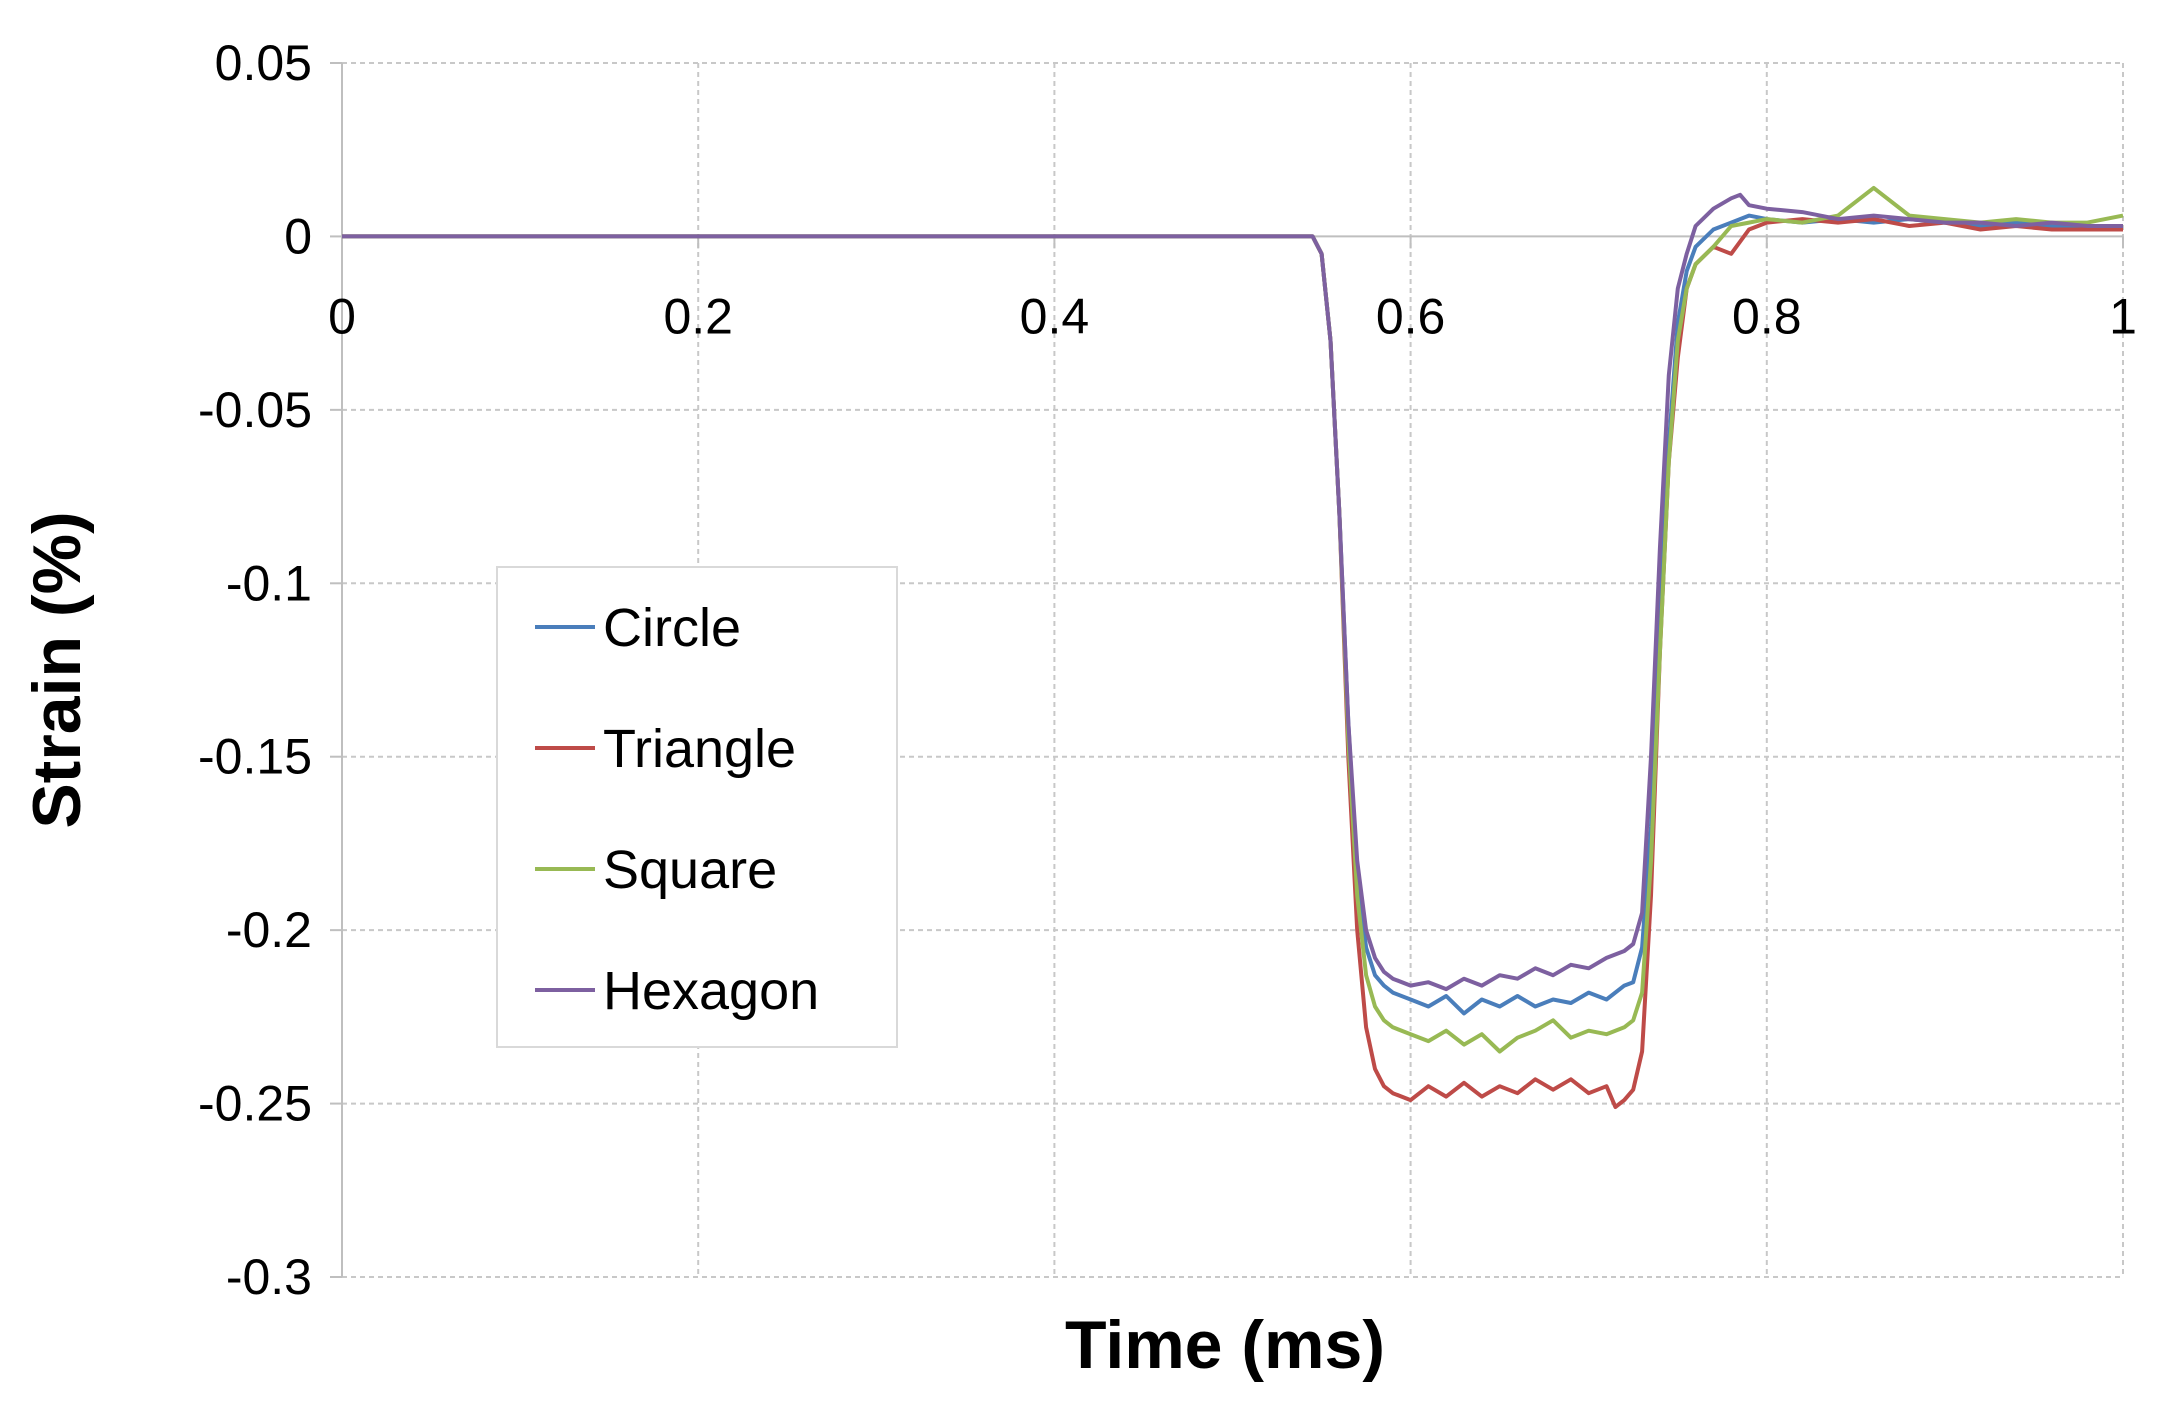  What do you see at coordinates (342, 316) in the screenshot?
I see `x-tick-label: 0` at bounding box center [342, 316].